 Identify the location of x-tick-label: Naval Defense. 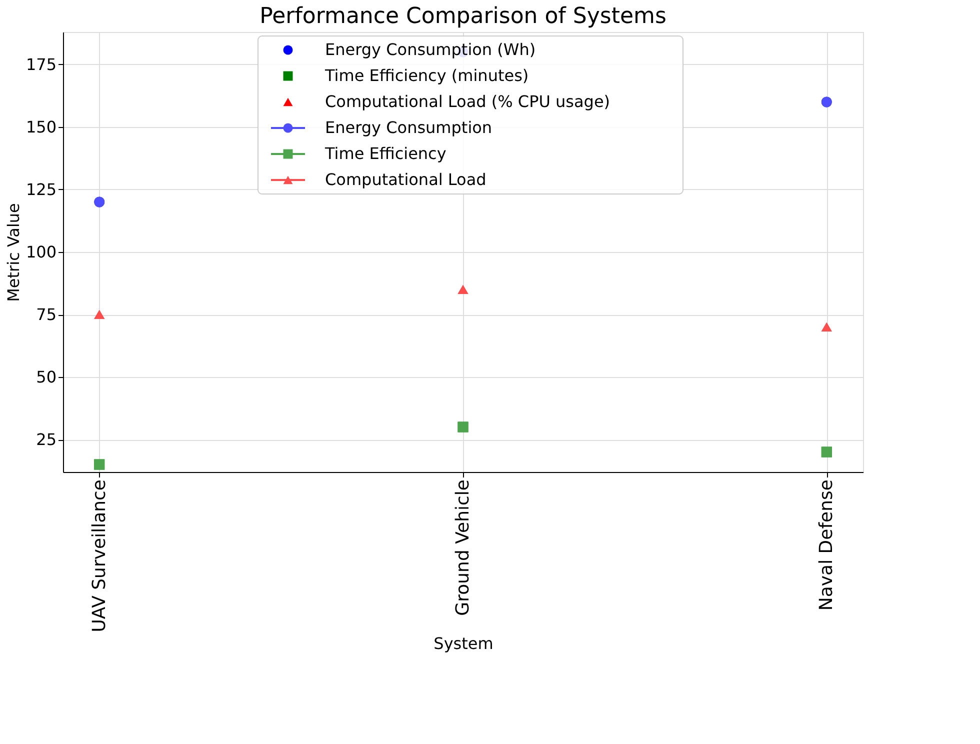
(827, 545).